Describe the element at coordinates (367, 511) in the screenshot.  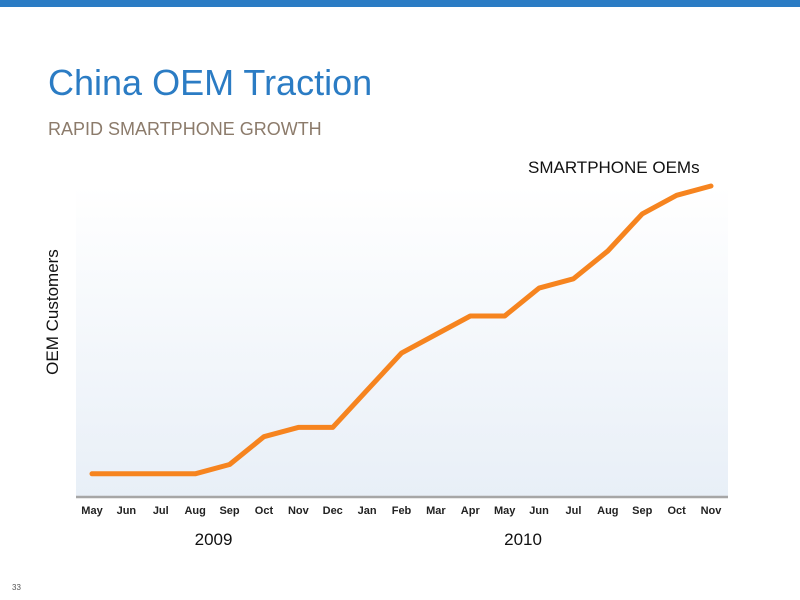
I see `x-tick-label: Jan` at that location.